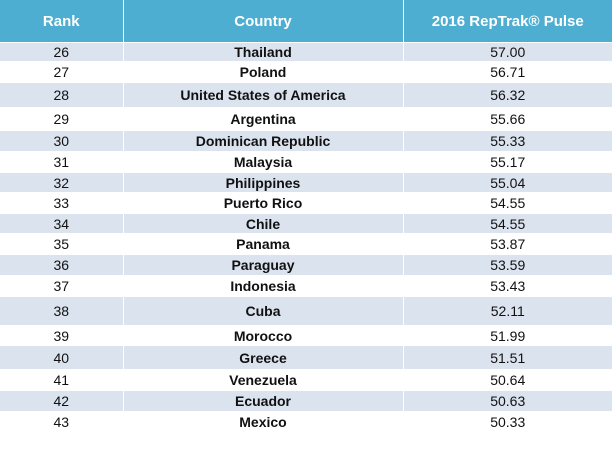  I want to click on country-cell: United States of America, so click(263, 95).